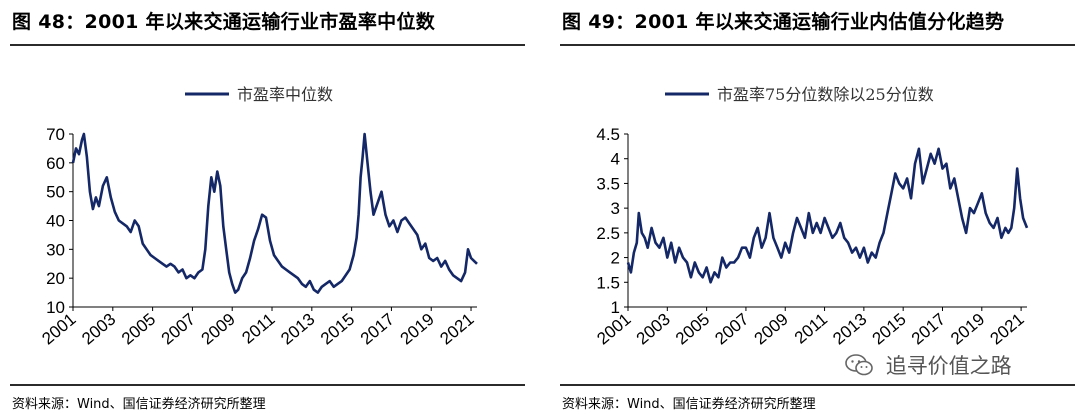  Describe the element at coordinates (285, 94) in the screenshot. I see `legend-label: 市盈率中位数` at that location.